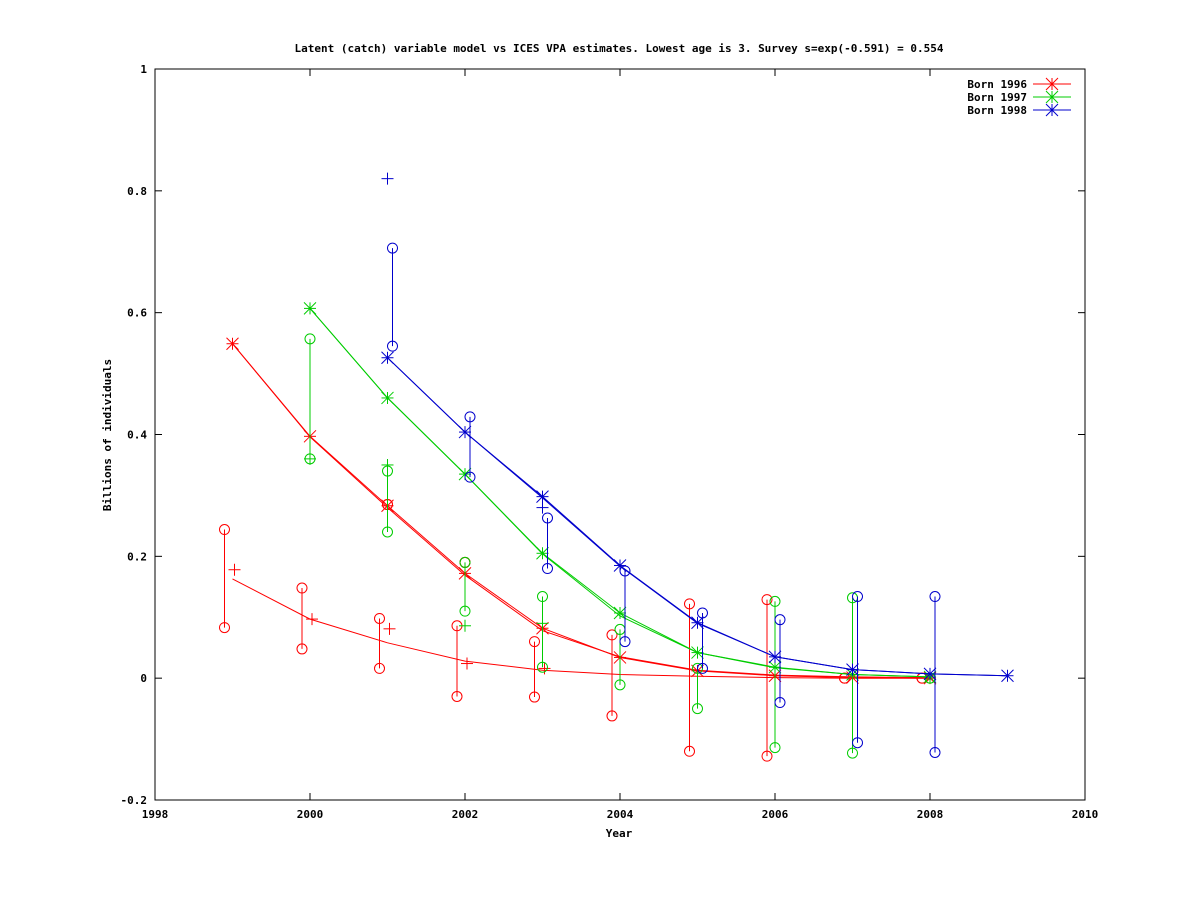  What do you see at coordinates (143, 678) in the screenshot?
I see `y-tick-label: 0` at bounding box center [143, 678].